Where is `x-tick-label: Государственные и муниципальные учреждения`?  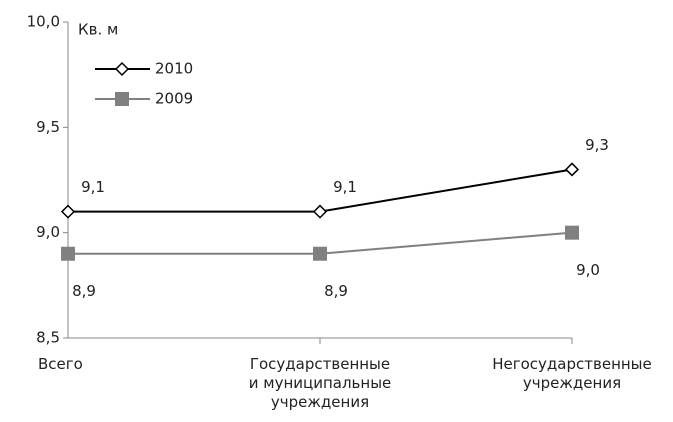
x-tick-label: Государственные и муниципальные учреждения is located at coordinates (320, 383).